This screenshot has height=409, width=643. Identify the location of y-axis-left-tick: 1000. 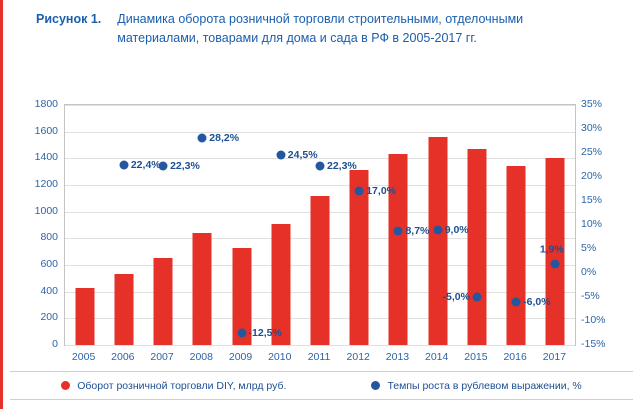
(46, 210).